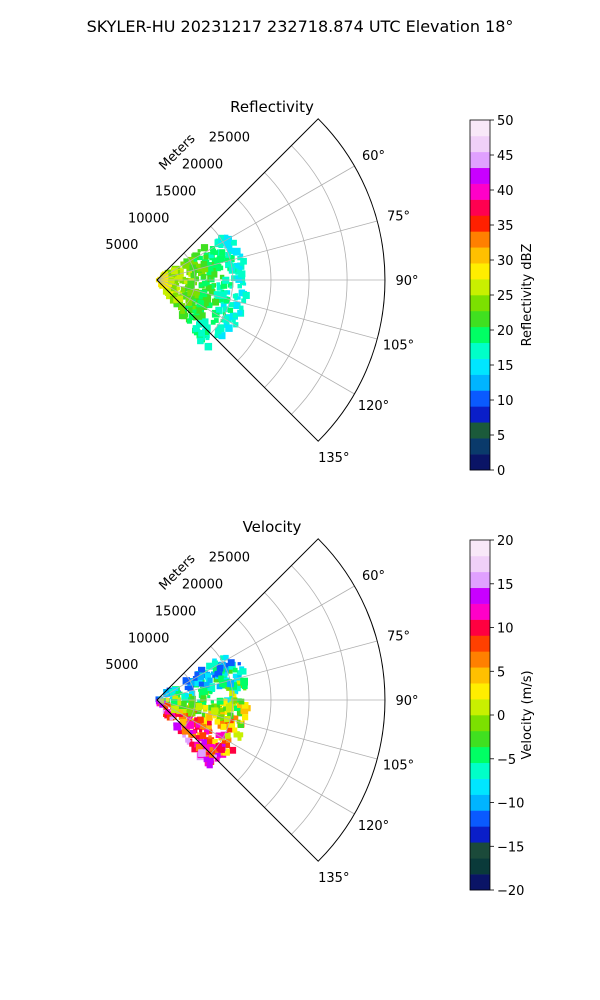  What do you see at coordinates (255, 337) in the screenshot?
I see `azimuth-spoke` at bounding box center [255, 337].